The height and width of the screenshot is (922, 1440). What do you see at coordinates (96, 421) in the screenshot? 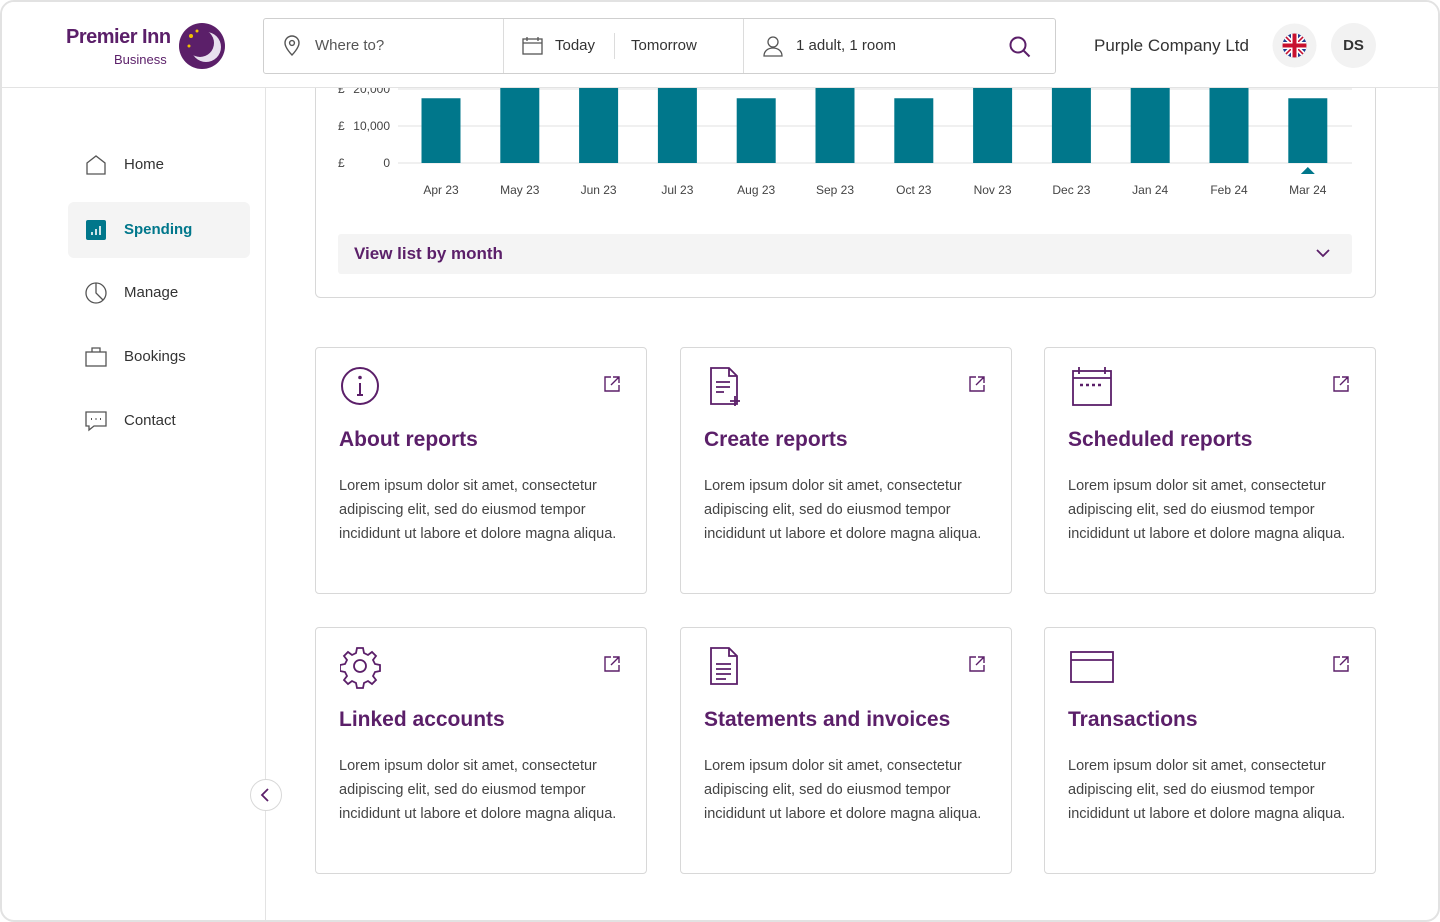
I see `contact-icon` at bounding box center [96, 421].